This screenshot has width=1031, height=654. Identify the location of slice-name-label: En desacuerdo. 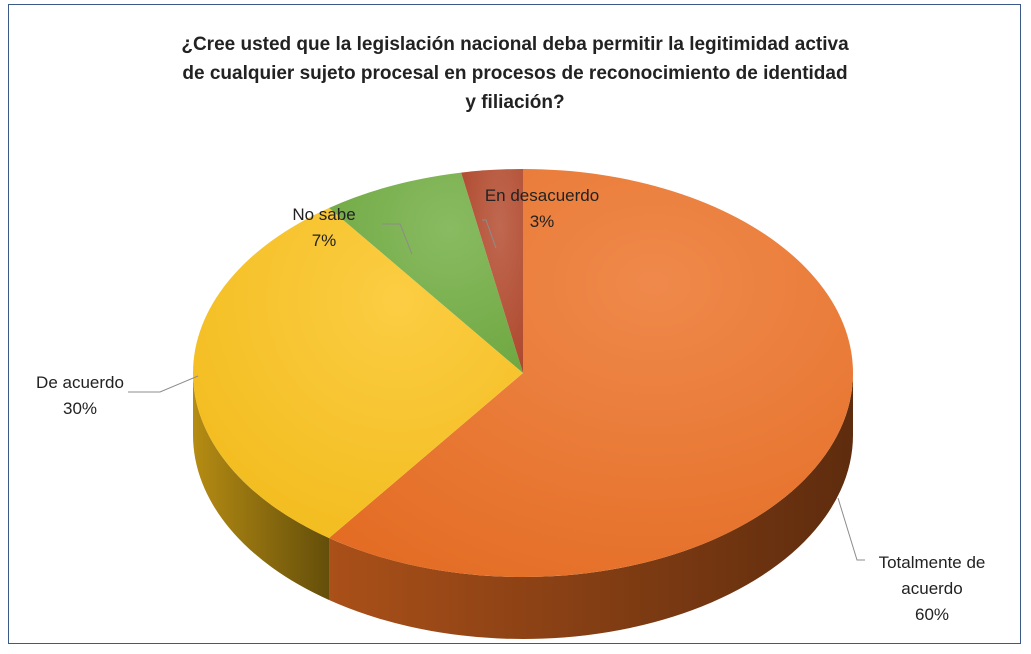
(542, 195).